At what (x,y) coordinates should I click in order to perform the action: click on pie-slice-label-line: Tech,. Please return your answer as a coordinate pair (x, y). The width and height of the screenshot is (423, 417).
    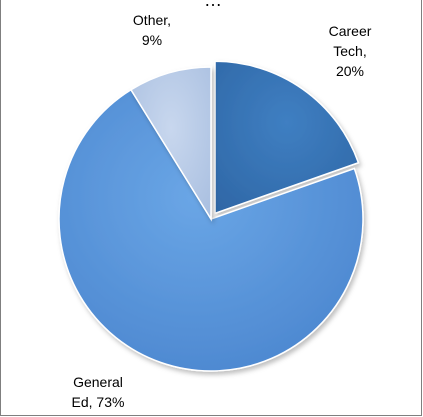
    Looking at the image, I should click on (349, 51).